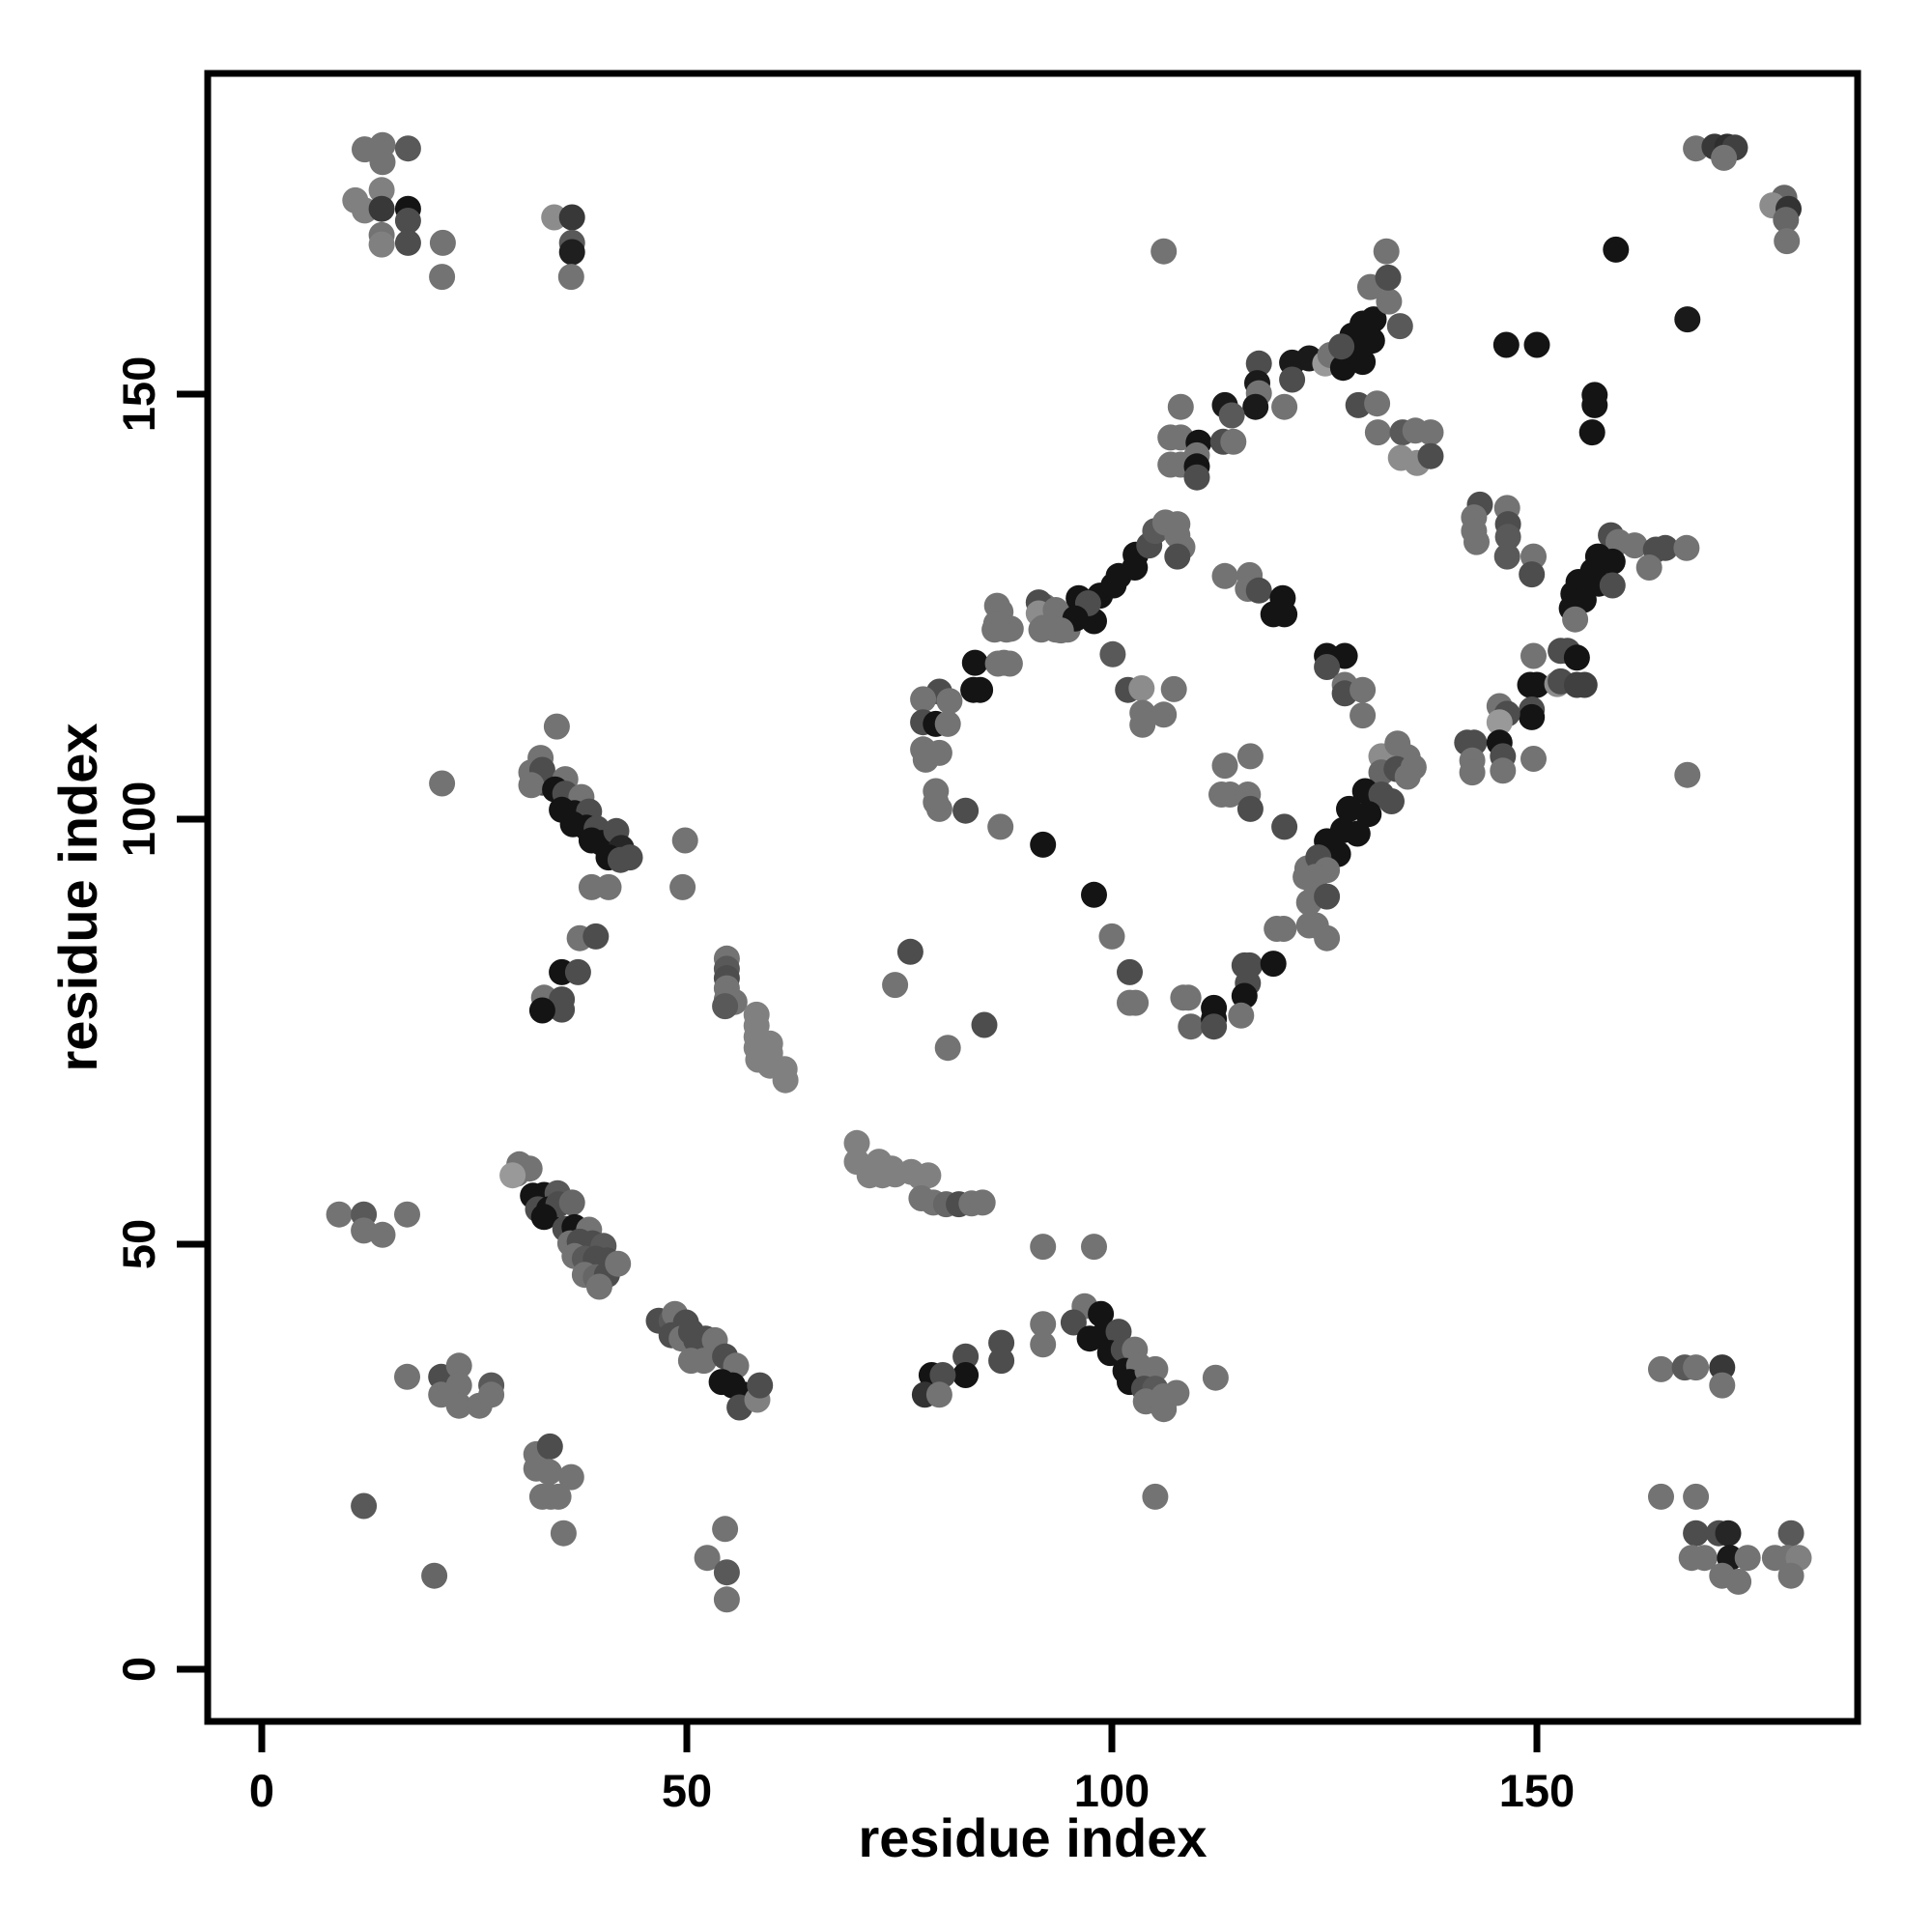  I want to click on x-axis-ticks: 0 50 100 150, so click(912, 1768).